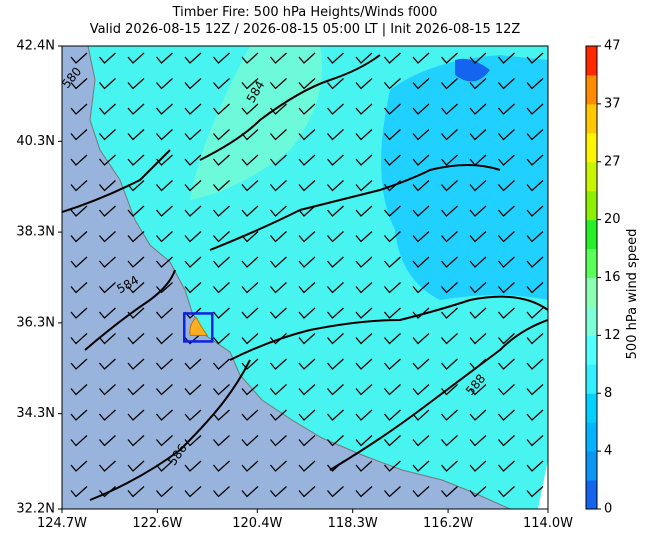 Image resolution: width=652 pixels, height=543 pixels. What do you see at coordinates (632, 294) in the screenshot?
I see `colorbar-label: 500 hPa wind speed` at bounding box center [632, 294].